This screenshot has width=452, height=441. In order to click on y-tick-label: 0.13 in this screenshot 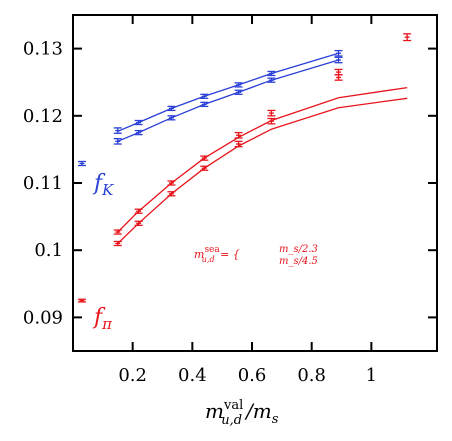, I will do `click(43, 49)`.